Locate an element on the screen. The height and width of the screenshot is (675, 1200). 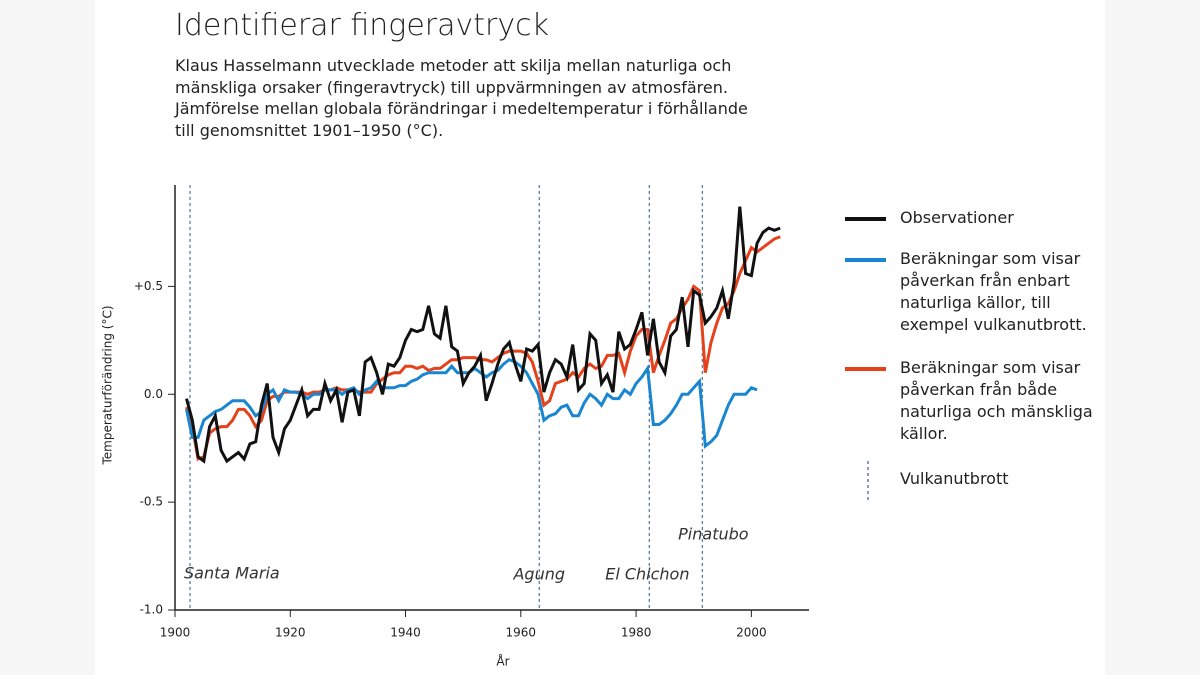
volcano-label: El Chichon is located at coordinates (647, 574).